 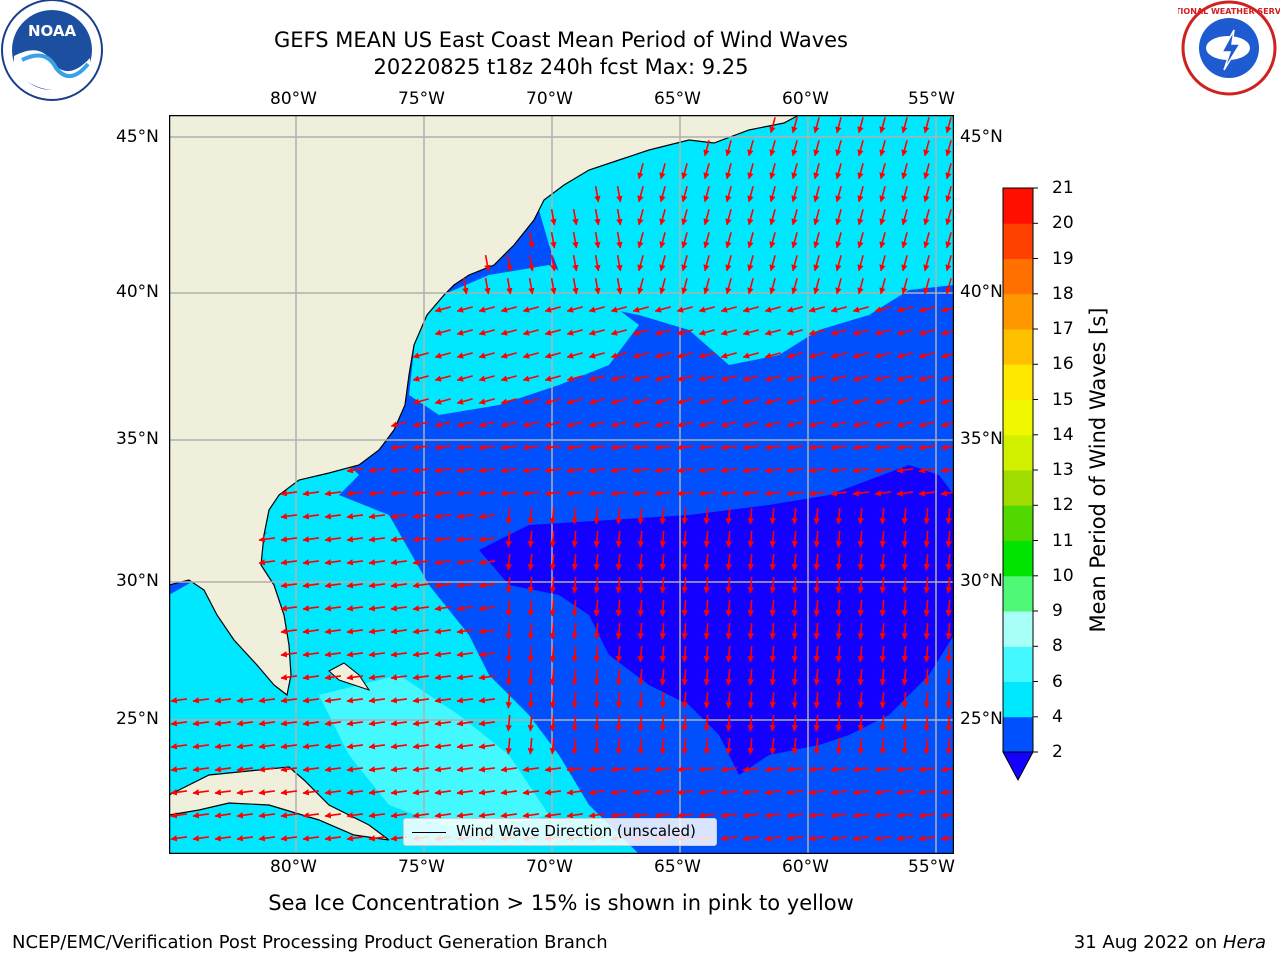 I want to click on lon-label-top-70w: 70°W, so click(x=549, y=99).